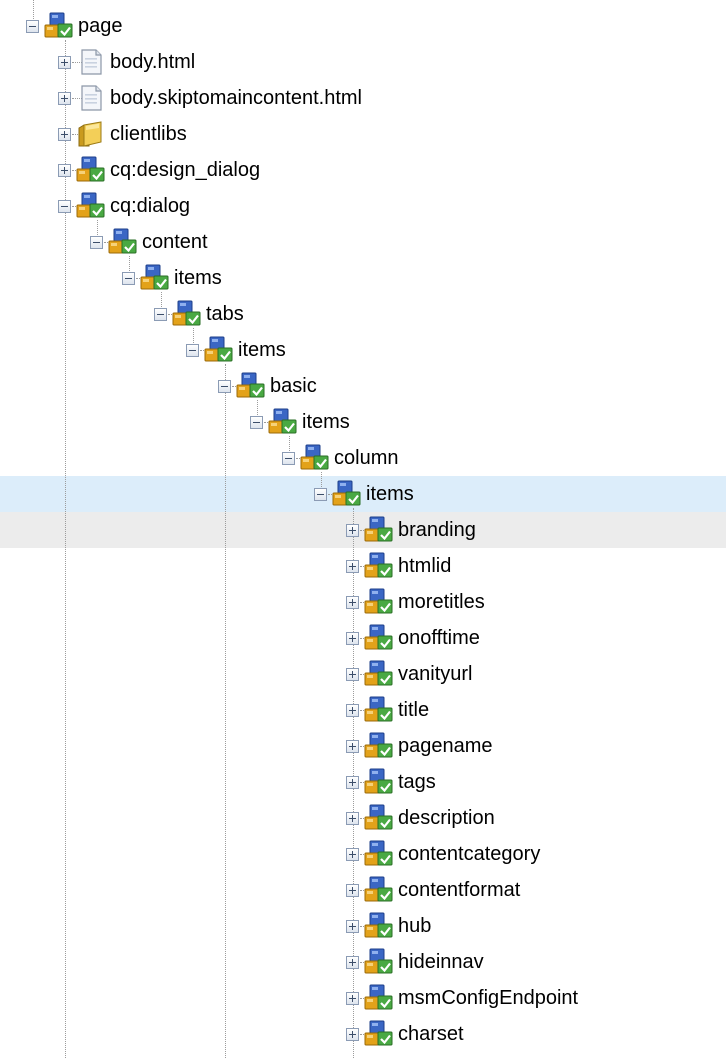 This screenshot has height=1058, width=726. What do you see at coordinates (267, 386) in the screenshot?
I see `tree-node-basic: basic` at bounding box center [267, 386].